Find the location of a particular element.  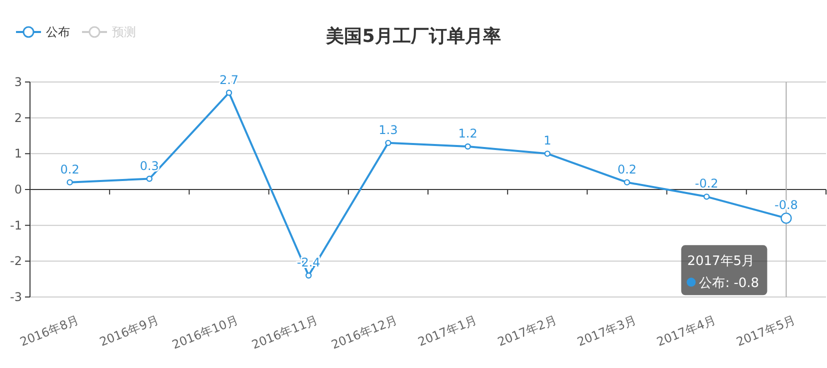

x-tick-label: 2017年5月 is located at coordinates (766, 331).